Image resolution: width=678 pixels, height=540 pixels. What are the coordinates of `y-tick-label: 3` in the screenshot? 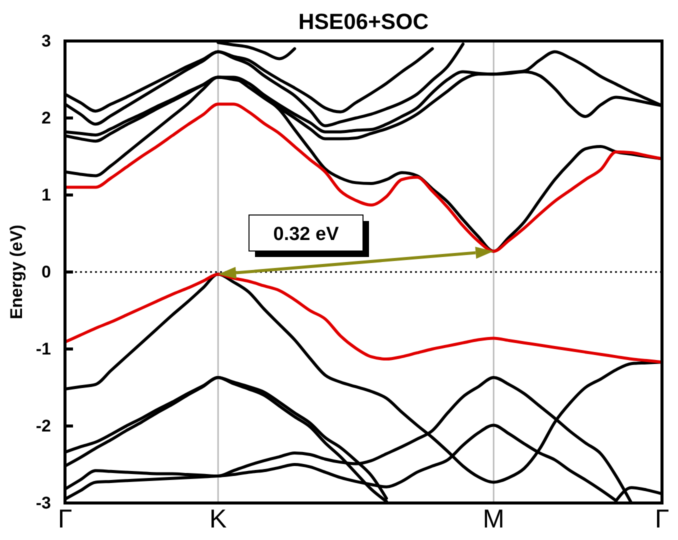 It's located at (46, 40).